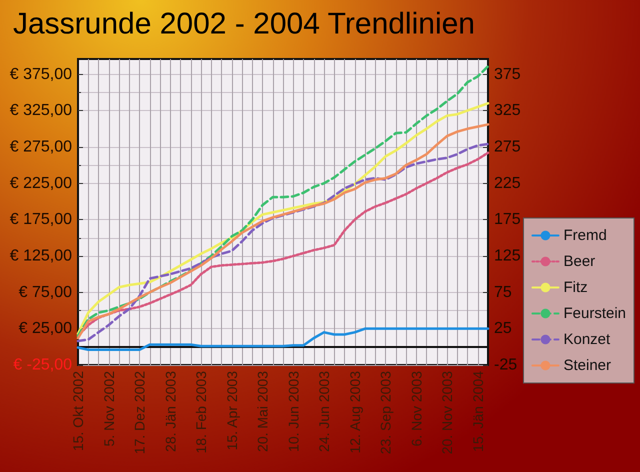  What do you see at coordinates (587, 339) in the screenshot?
I see `legend-label: Konzet` at bounding box center [587, 339].